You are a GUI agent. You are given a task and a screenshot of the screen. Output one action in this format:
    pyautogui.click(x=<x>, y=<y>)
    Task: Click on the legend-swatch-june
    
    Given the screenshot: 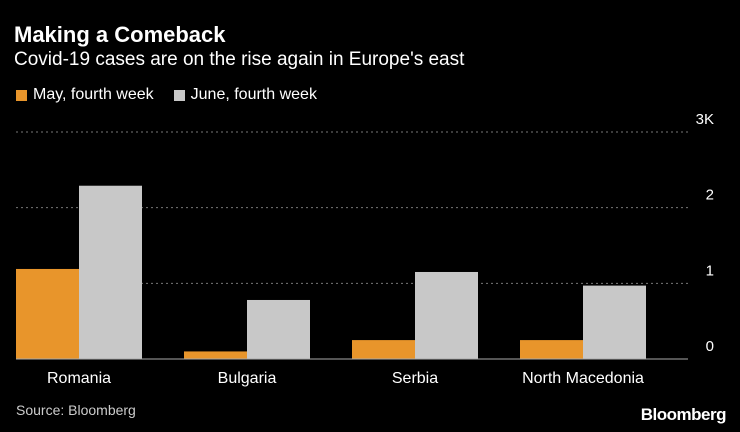 What is the action you would take?
    pyautogui.click(x=179, y=95)
    